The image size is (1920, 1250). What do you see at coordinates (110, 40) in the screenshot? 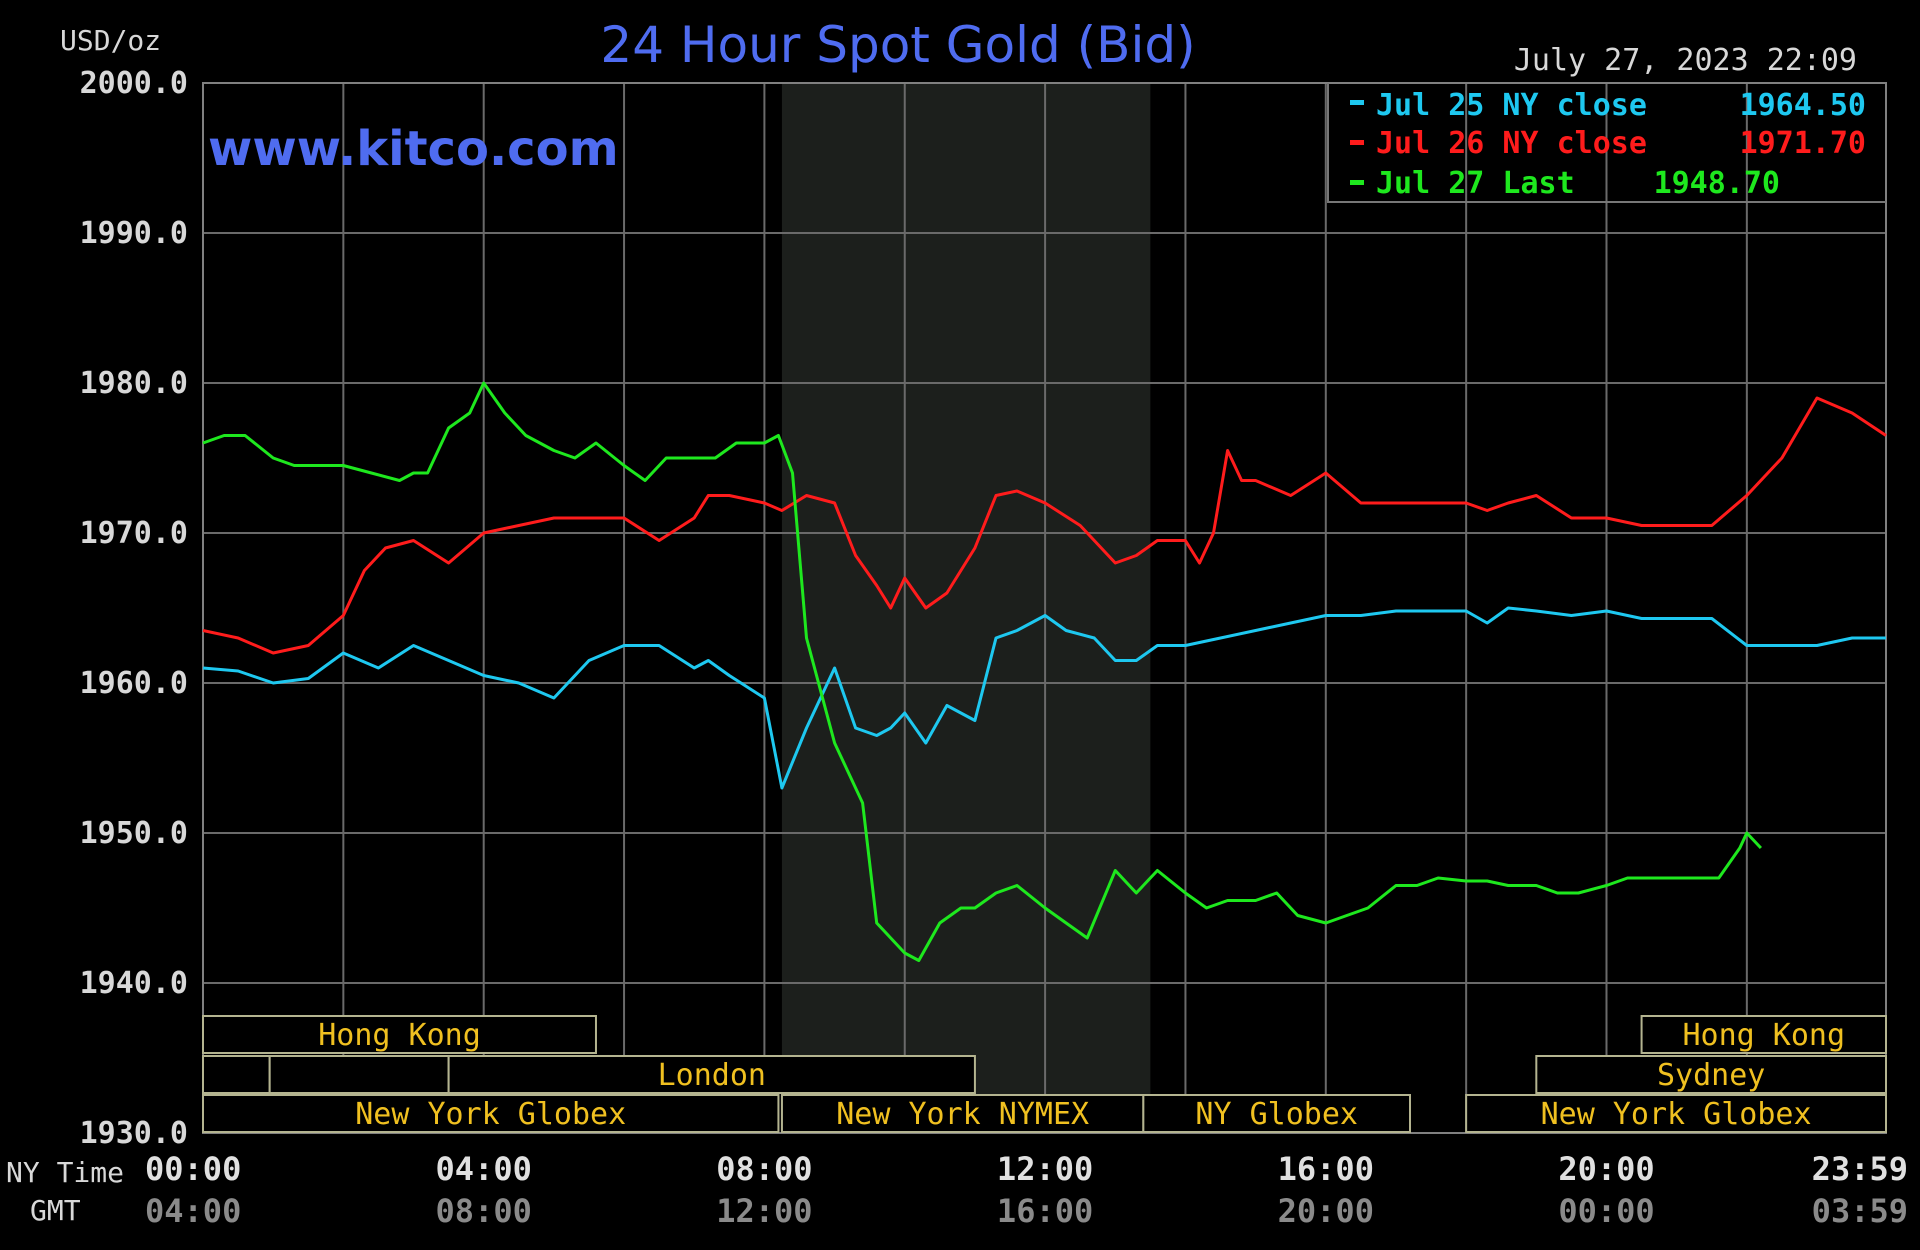
I see `y-axis-unit-label: USD/oz` at bounding box center [110, 40].